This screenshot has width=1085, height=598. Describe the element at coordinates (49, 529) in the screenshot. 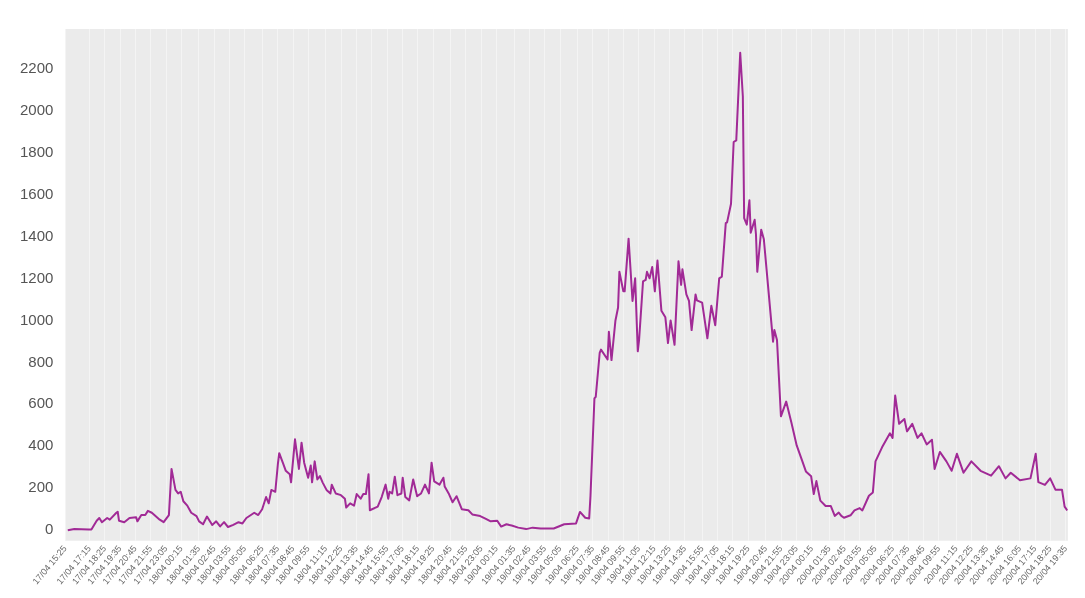

I see `y-tick-label: 0` at that location.